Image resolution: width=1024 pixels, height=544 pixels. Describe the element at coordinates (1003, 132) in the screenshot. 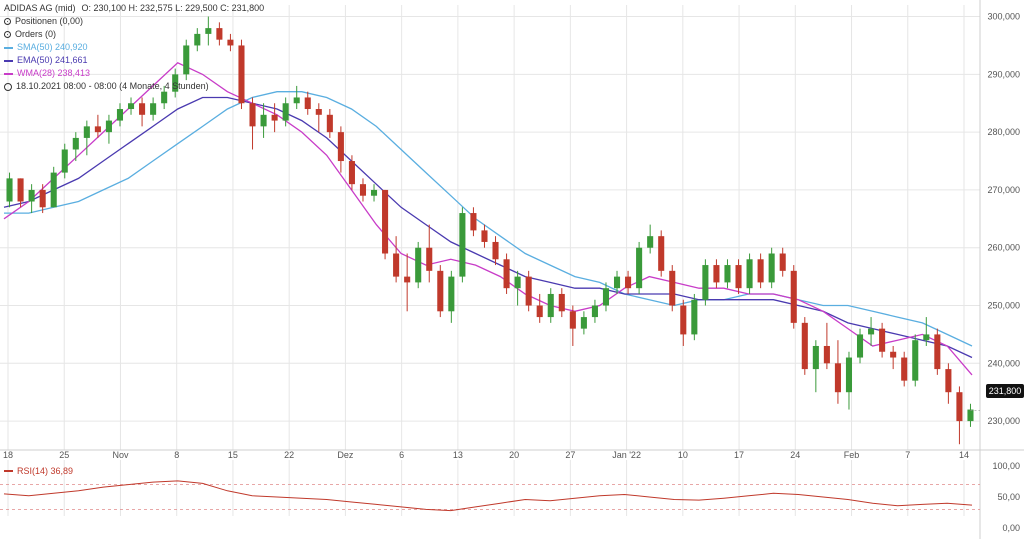

I see `y-tick-label: 280,000` at that location.